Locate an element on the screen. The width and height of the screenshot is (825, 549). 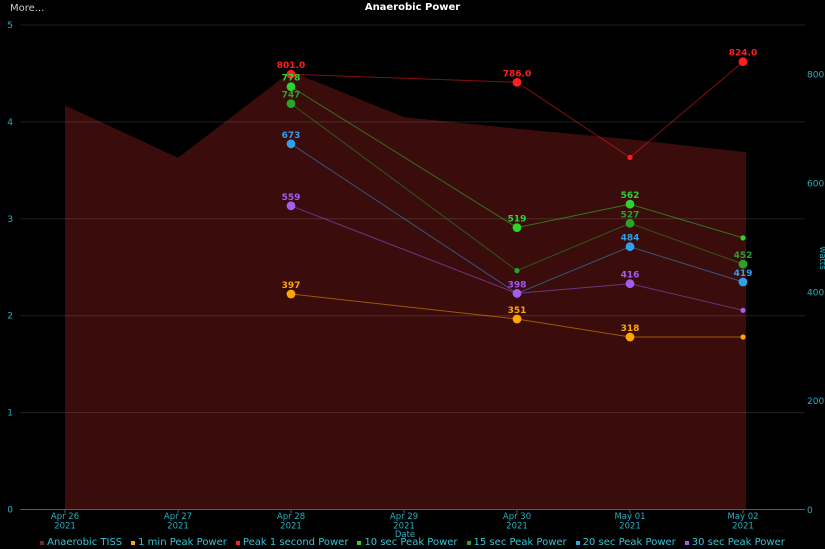
x-axis-tick-label: May 02 2021 is located at coordinates (742, 522).